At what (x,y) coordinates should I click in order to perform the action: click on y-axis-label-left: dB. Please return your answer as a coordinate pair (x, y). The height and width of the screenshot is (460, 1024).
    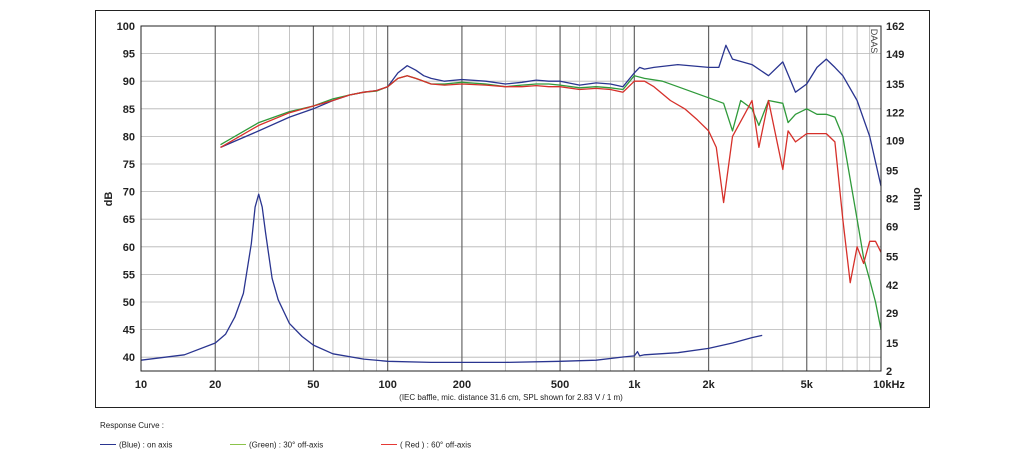
    Looking at the image, I should click on (109, 199).